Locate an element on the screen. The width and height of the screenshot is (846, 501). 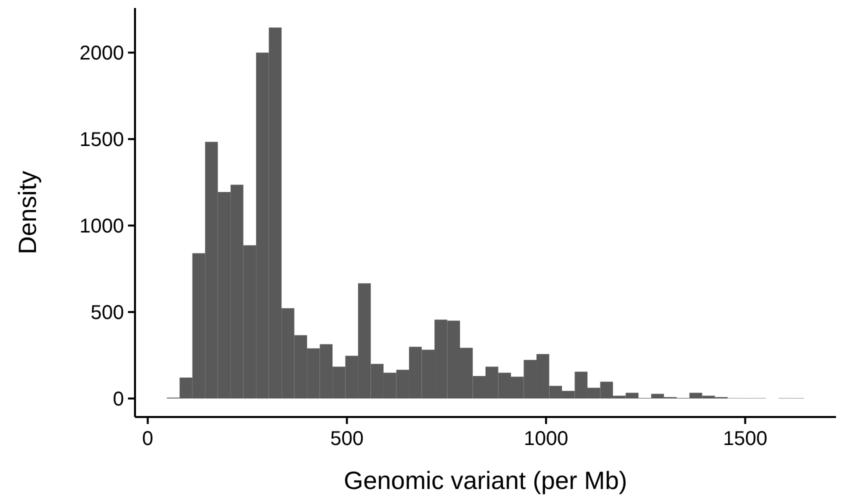
x-tick-label: 500 is located at coordinates (347, 439).